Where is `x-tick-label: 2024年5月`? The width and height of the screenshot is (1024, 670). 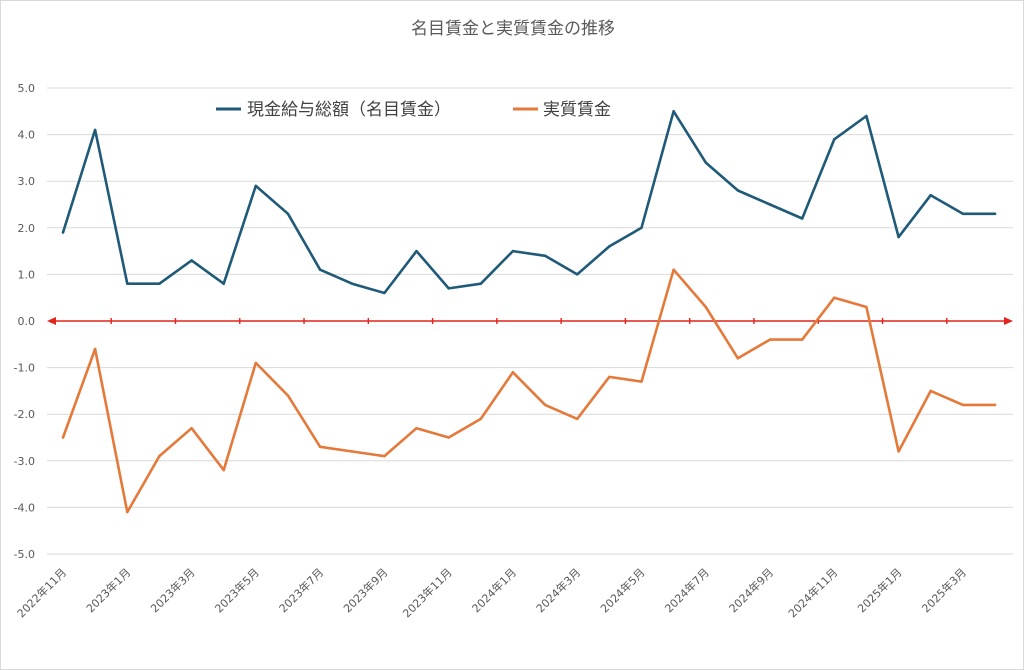
x-tick-label: 2024年5月 is located at coordinates (622, 590).